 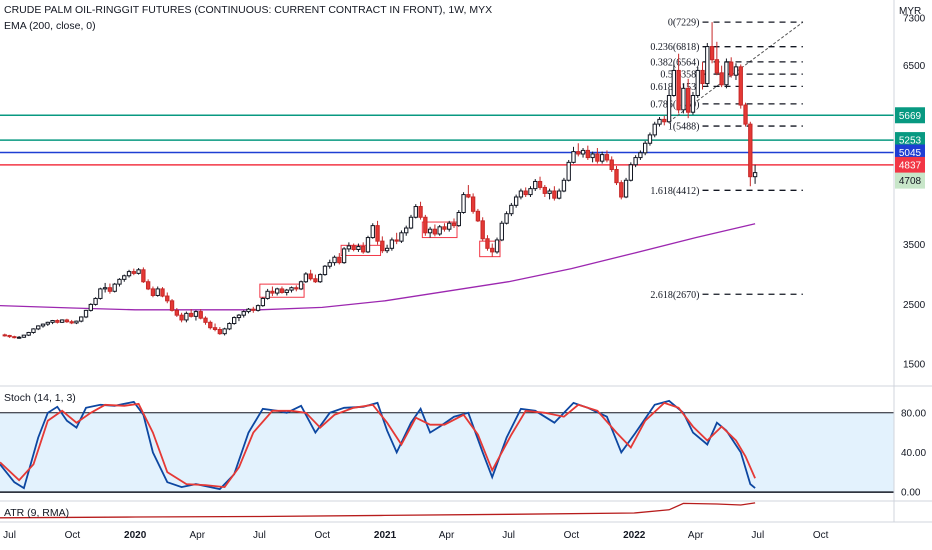 What do you see at coordinates (910, 115) in the screenshot?
I see `price-tag-5669: 5669` at bounding box center [910, 115].